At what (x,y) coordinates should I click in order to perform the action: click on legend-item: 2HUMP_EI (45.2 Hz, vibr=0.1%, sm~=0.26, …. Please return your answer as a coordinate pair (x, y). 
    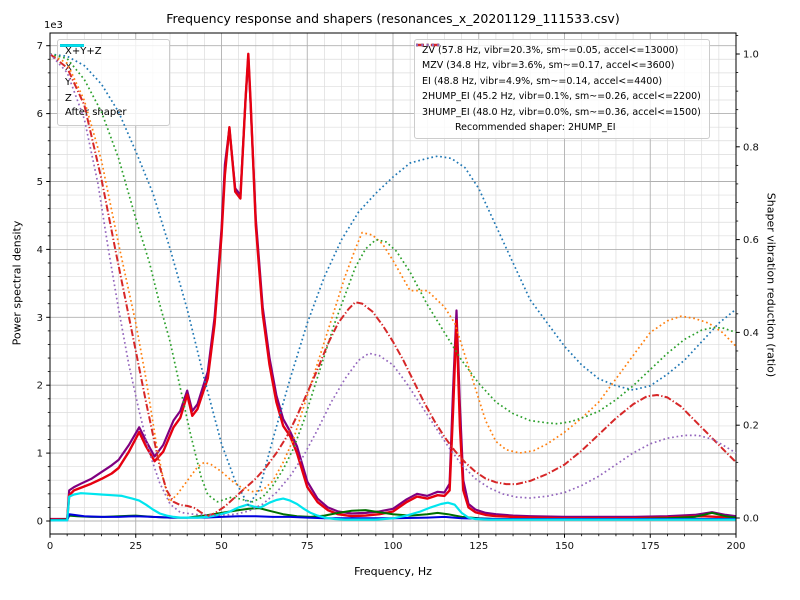
    Looking at the image, I should click on (558, 73).